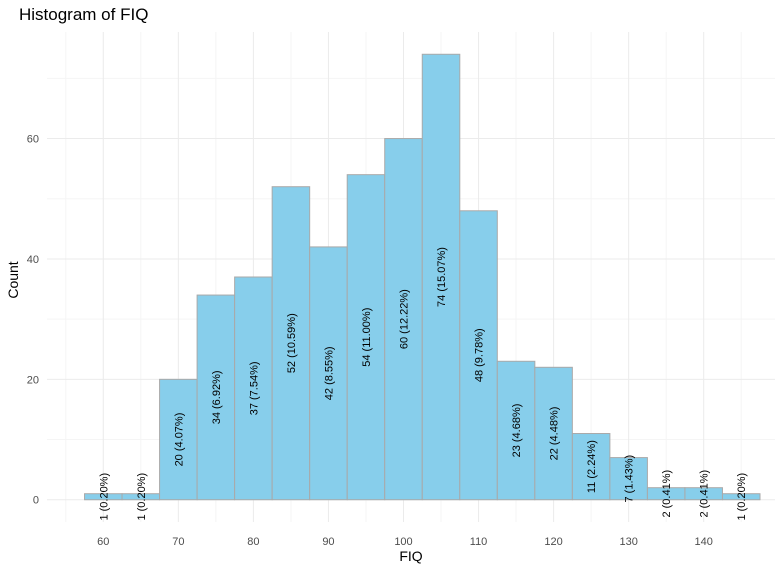  I want to click on bar-data-label: 20 (4.07%), so click(179, 440).